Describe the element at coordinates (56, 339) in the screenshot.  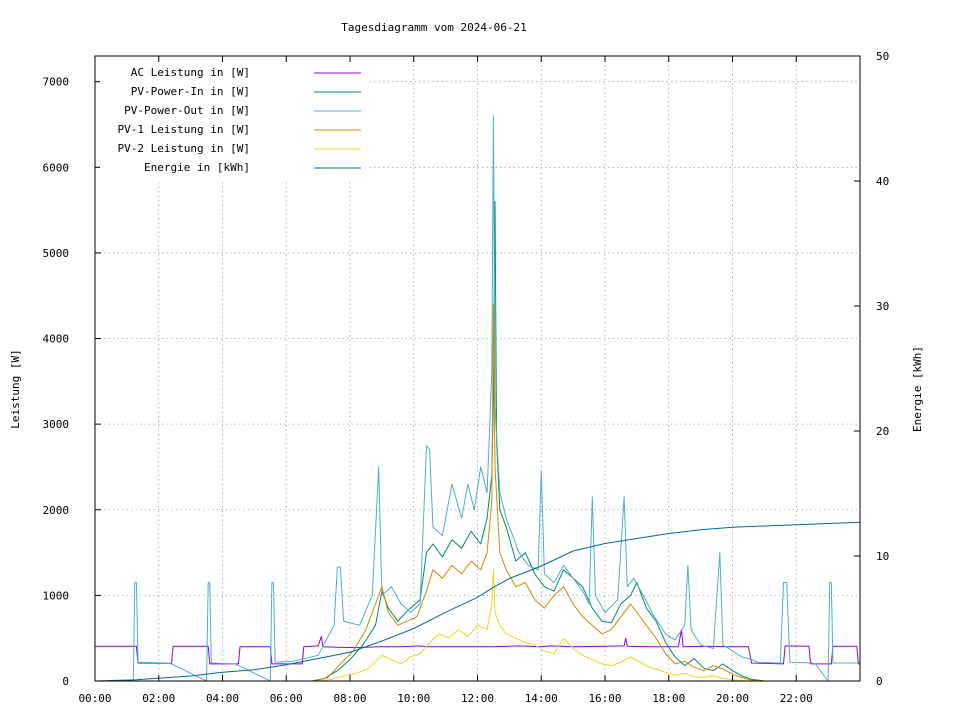
I see `y-tick-label: 4000` at that location.